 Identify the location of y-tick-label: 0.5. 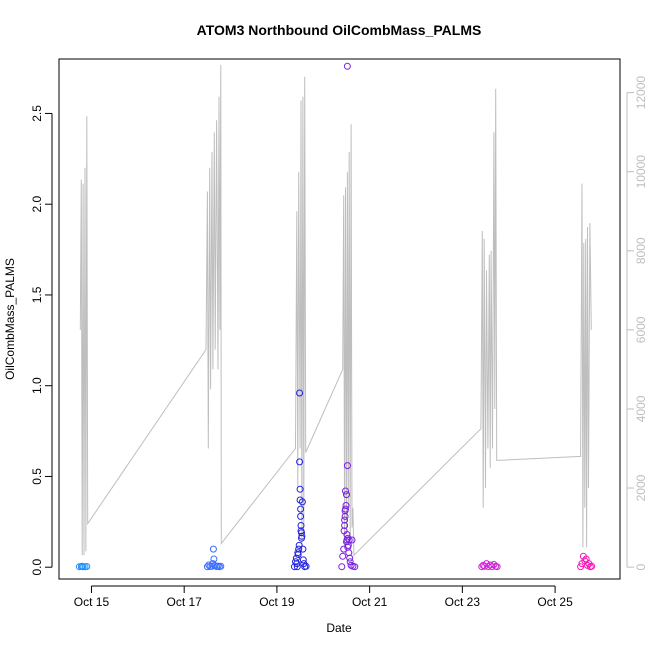
(37, 476).